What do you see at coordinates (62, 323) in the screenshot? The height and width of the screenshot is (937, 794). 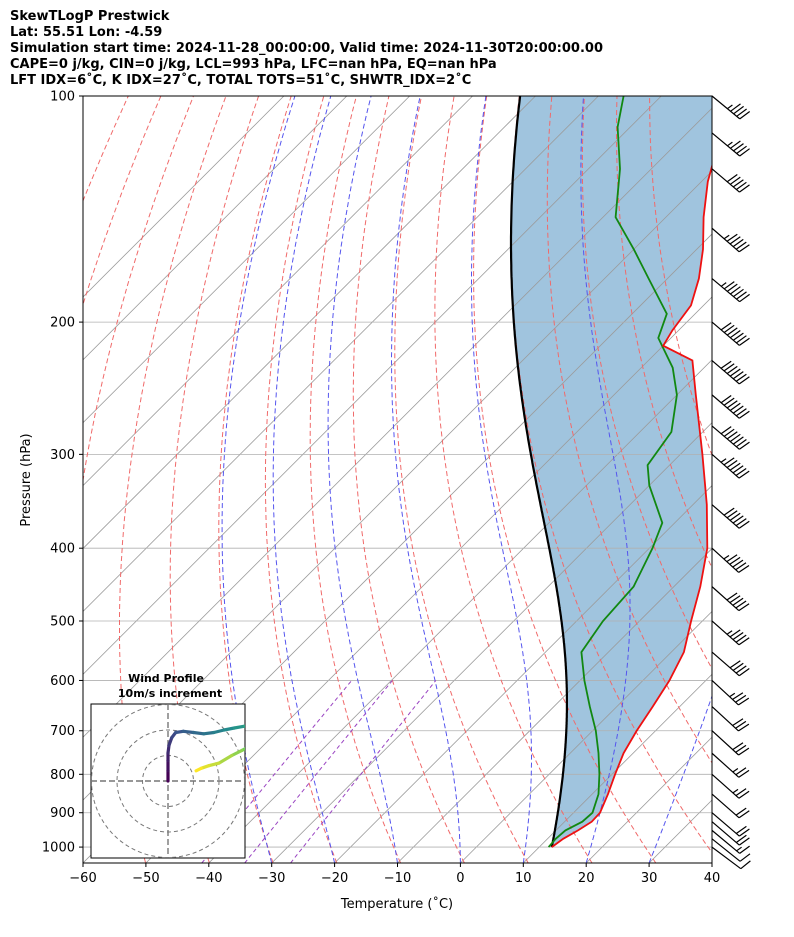 I see `y-tick-label: 200` at bounding box center [62, 323].